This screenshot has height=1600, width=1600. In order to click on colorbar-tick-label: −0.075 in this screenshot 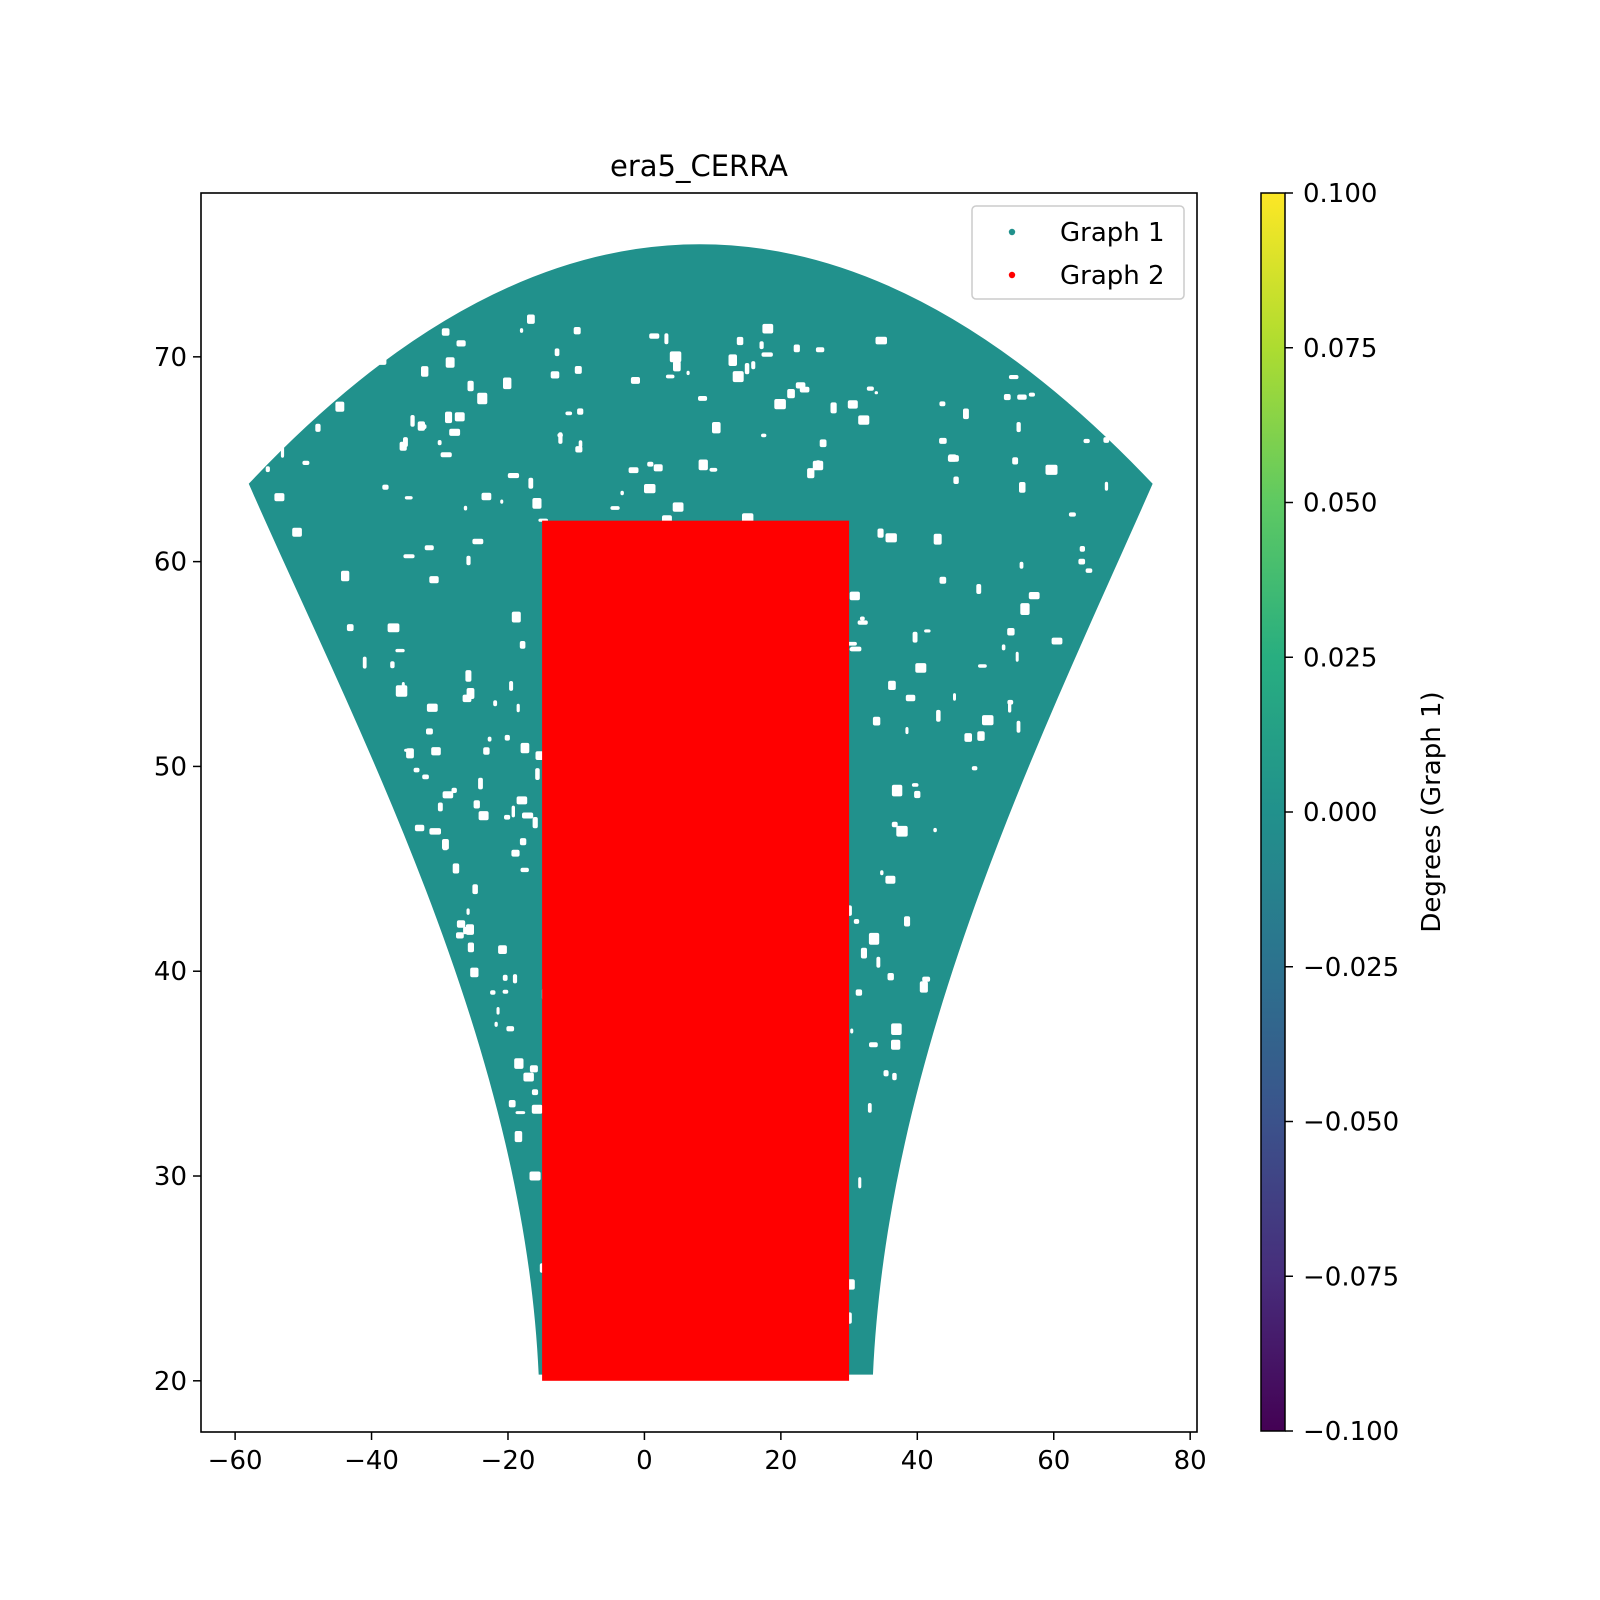, I will do `click(1351, 1277)`.